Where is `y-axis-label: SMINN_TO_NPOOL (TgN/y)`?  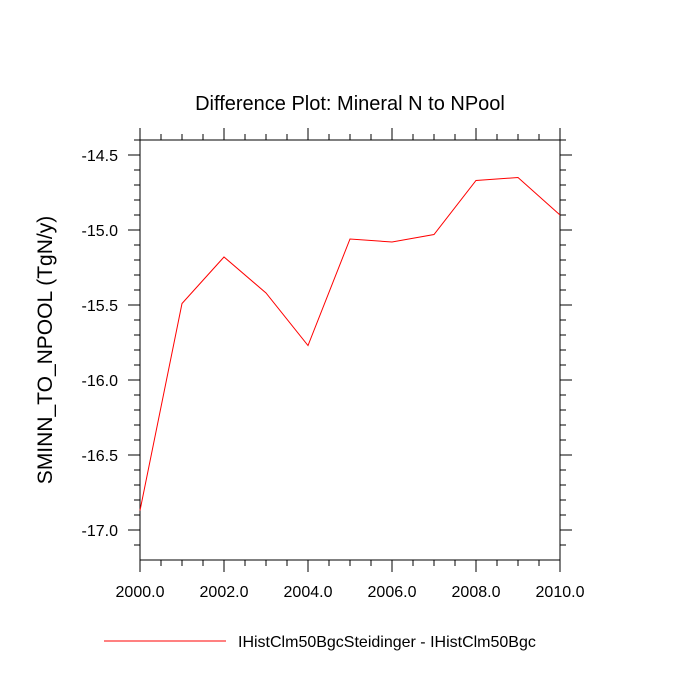 y-axis-label: SMINN_TO_NPOOL (TgN/y) is located at coordinates (45, 350).